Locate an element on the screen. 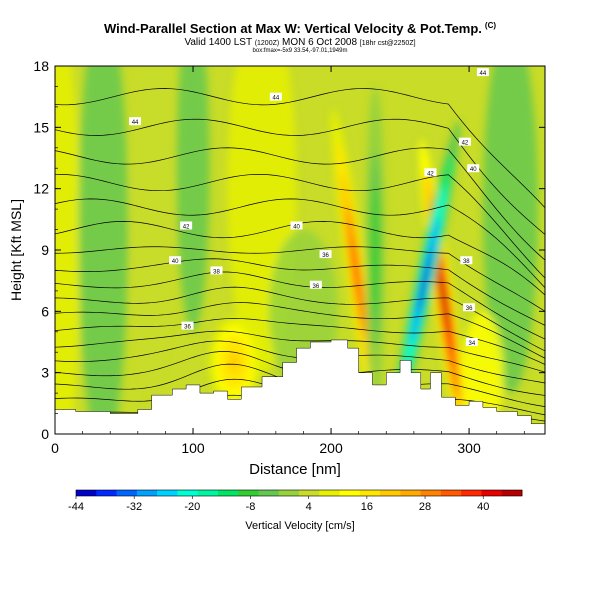 The image size is (600, 600). y-tick-label-3: 9 is located at coordinates (45, 250).